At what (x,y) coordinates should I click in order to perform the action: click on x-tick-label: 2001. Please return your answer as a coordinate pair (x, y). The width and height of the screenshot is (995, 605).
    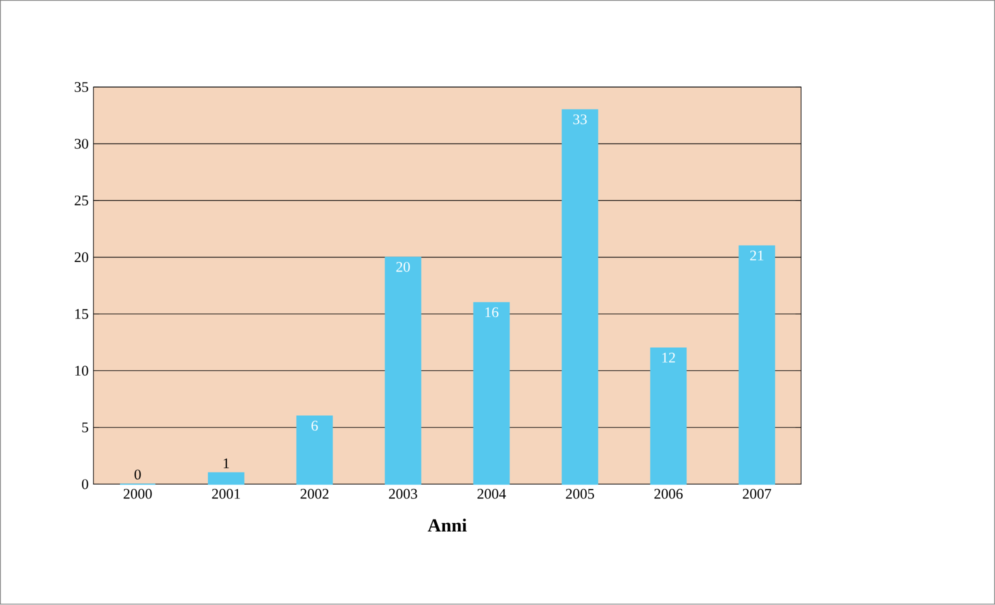
    Looking at the image, I should click on (226, 494).